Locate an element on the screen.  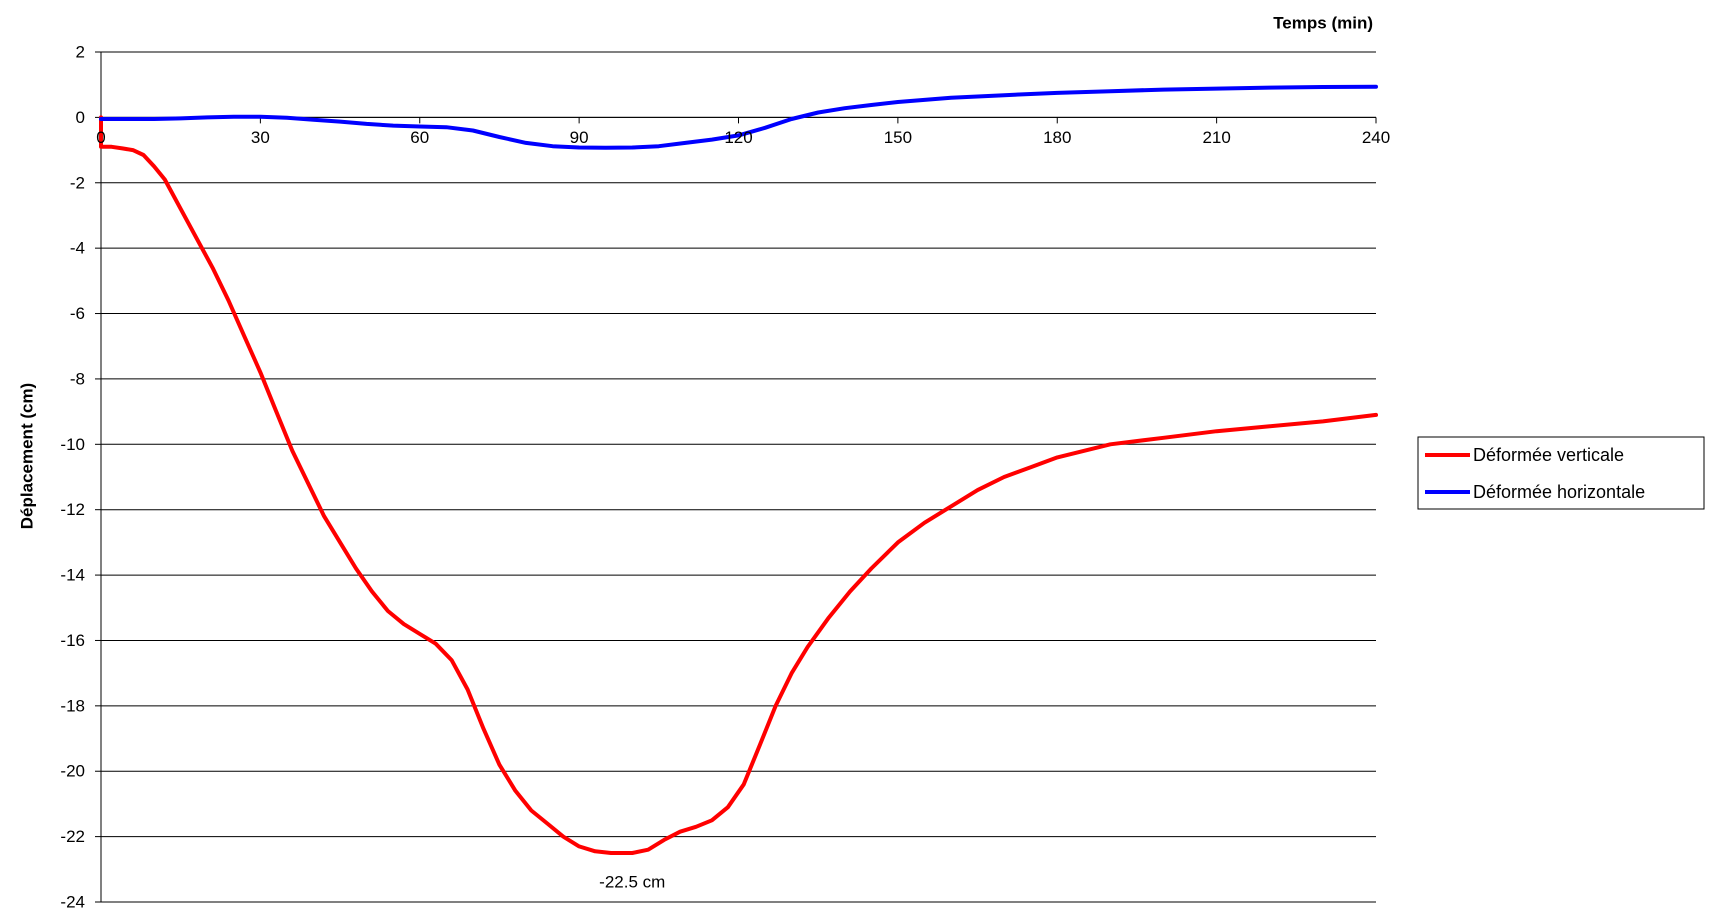
y-axis-title: Déplacement (cm) is located at coordinates (26, 456).